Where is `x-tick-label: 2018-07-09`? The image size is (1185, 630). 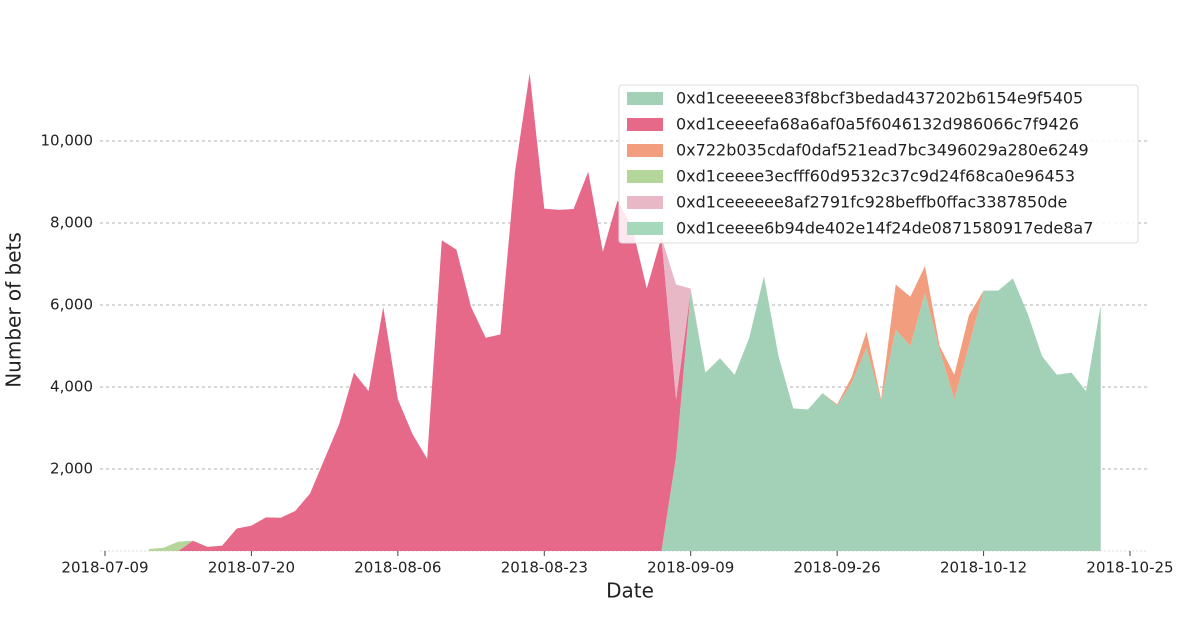 x-tick-label: 2018-07-09 is located at coordinates (104, 568).